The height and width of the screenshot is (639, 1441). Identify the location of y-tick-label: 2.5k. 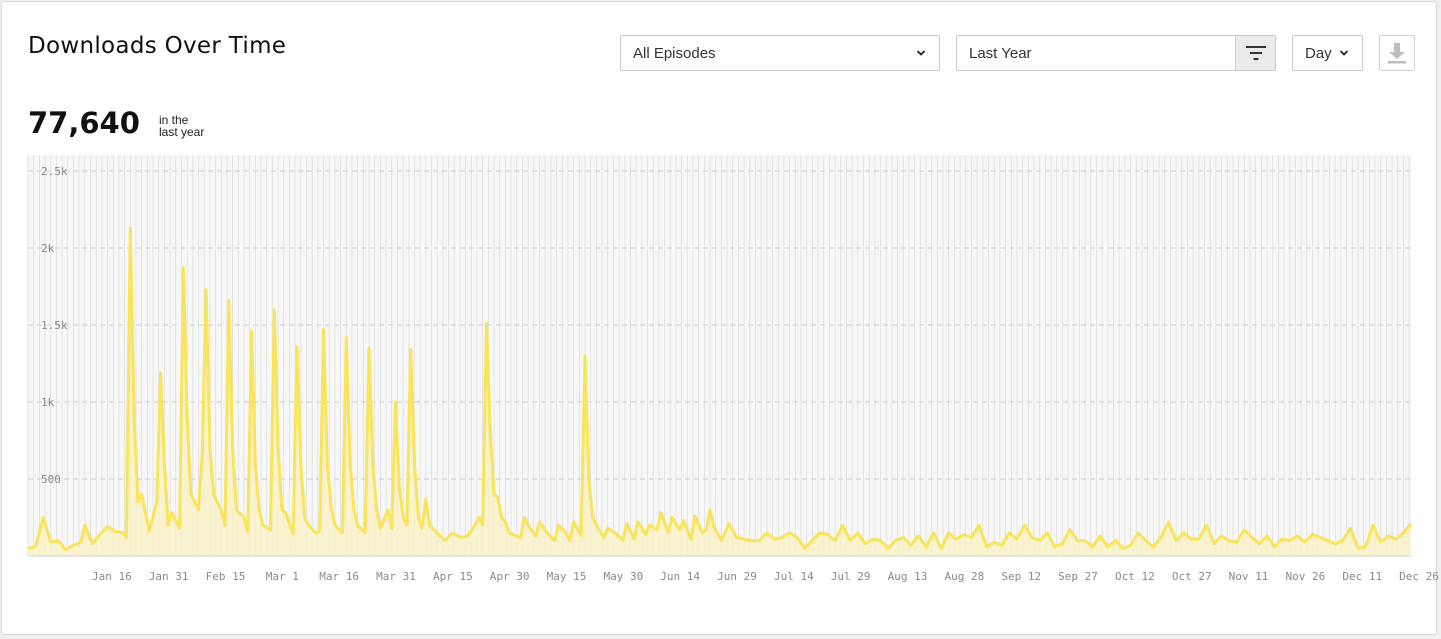
(54, 171).